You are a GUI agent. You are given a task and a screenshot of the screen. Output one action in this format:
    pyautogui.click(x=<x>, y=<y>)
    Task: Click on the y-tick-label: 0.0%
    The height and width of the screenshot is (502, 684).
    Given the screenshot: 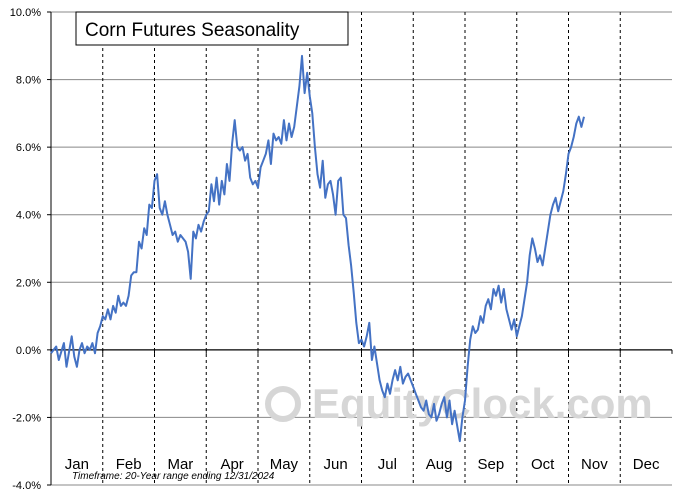 What is the action you would take?
    pyautogui.click(x=28, y=351)
    